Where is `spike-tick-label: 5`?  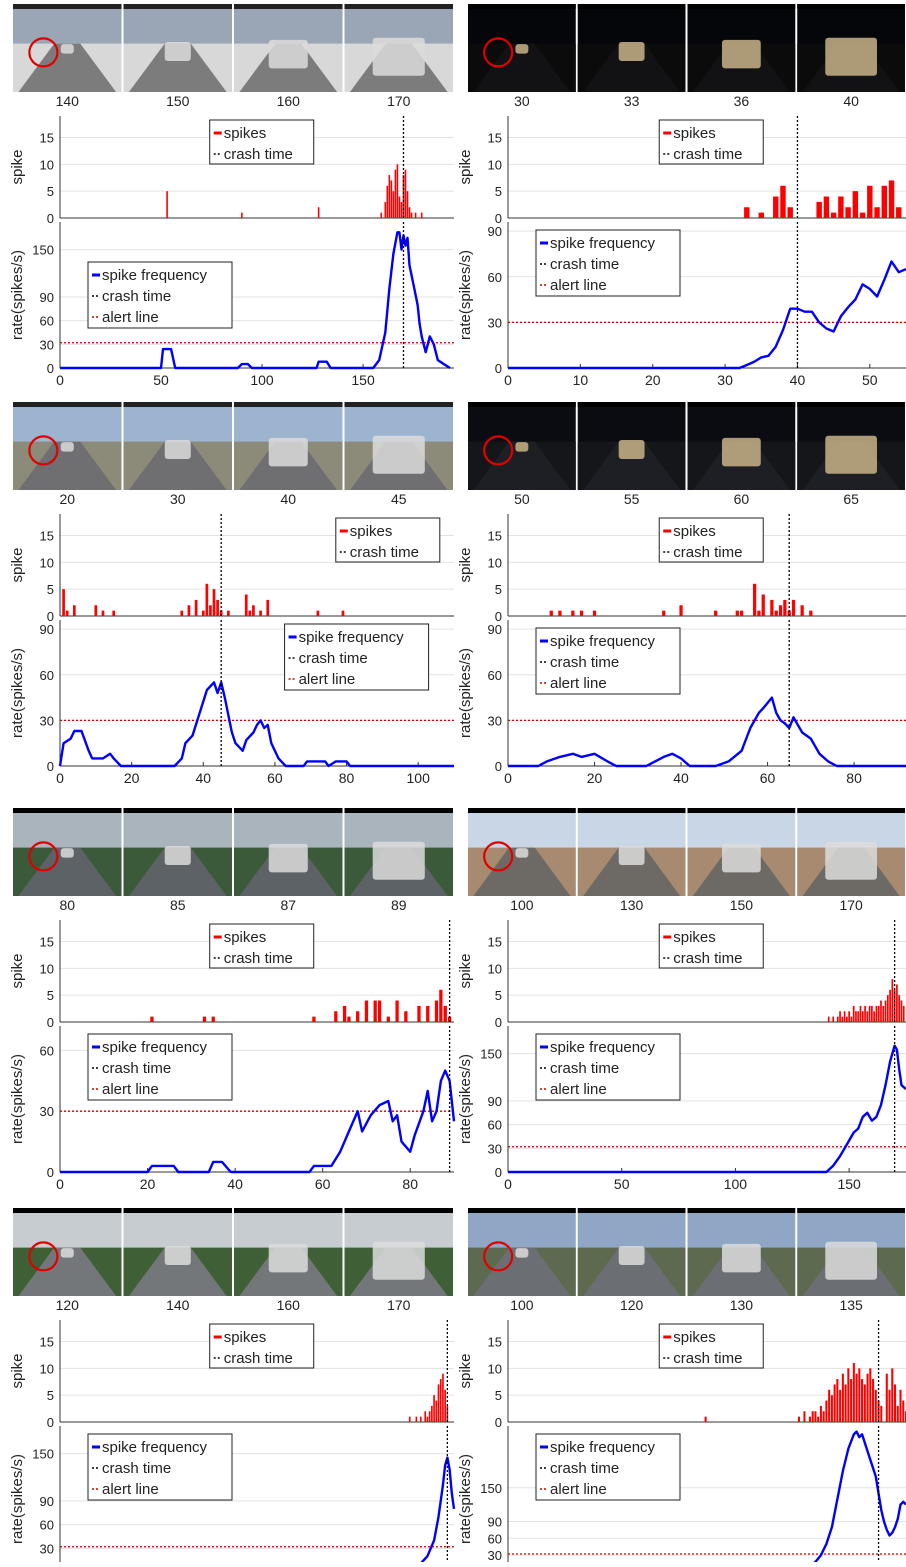
spike-tick-label: 5 is located at coordinates (498, 1395).